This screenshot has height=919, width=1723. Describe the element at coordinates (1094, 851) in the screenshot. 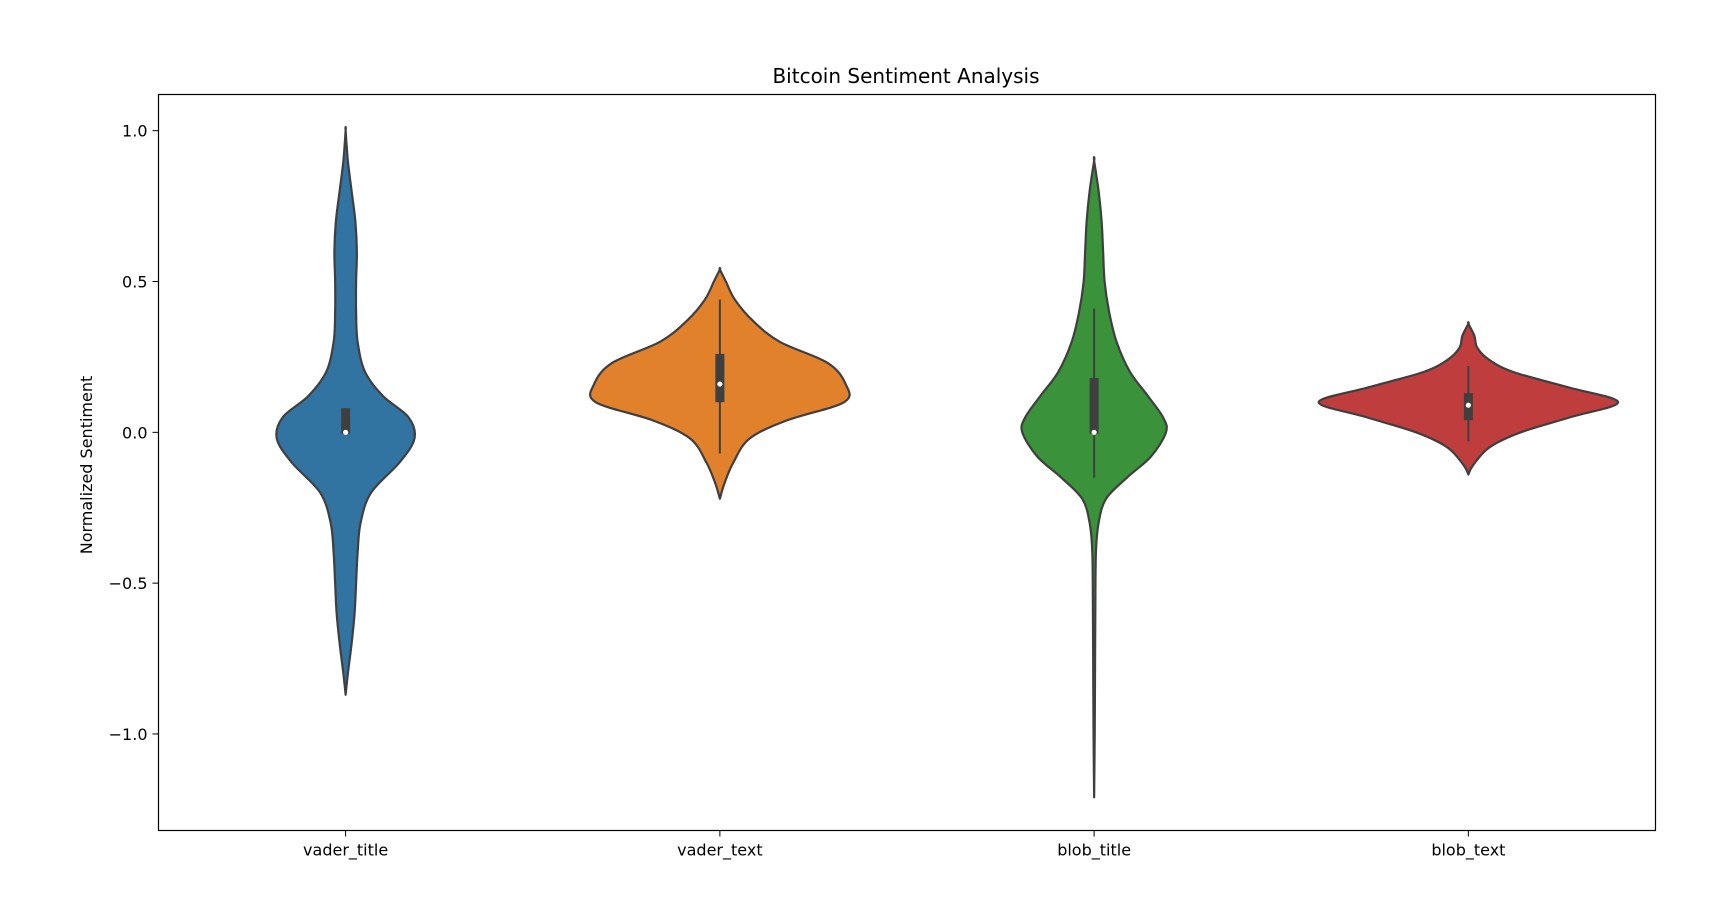

I see `x-tick-label: blob_title` at that location.